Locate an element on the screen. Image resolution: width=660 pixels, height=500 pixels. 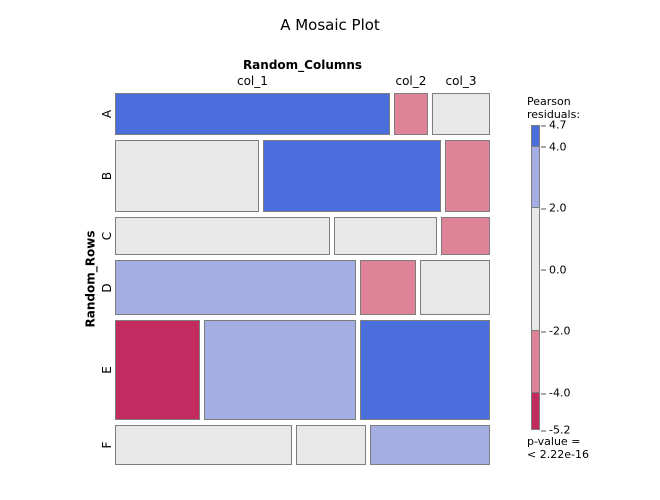
row-label: F is located at coordinates (107, 445).